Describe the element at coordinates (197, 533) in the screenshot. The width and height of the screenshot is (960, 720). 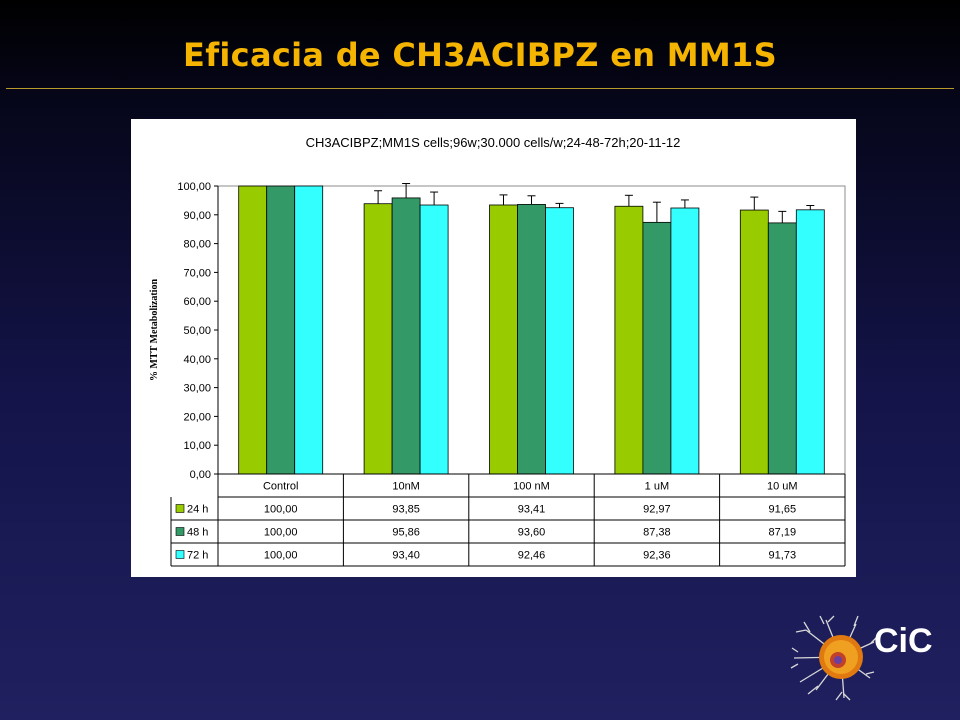
I see `legend-label: 48 h` at that location.